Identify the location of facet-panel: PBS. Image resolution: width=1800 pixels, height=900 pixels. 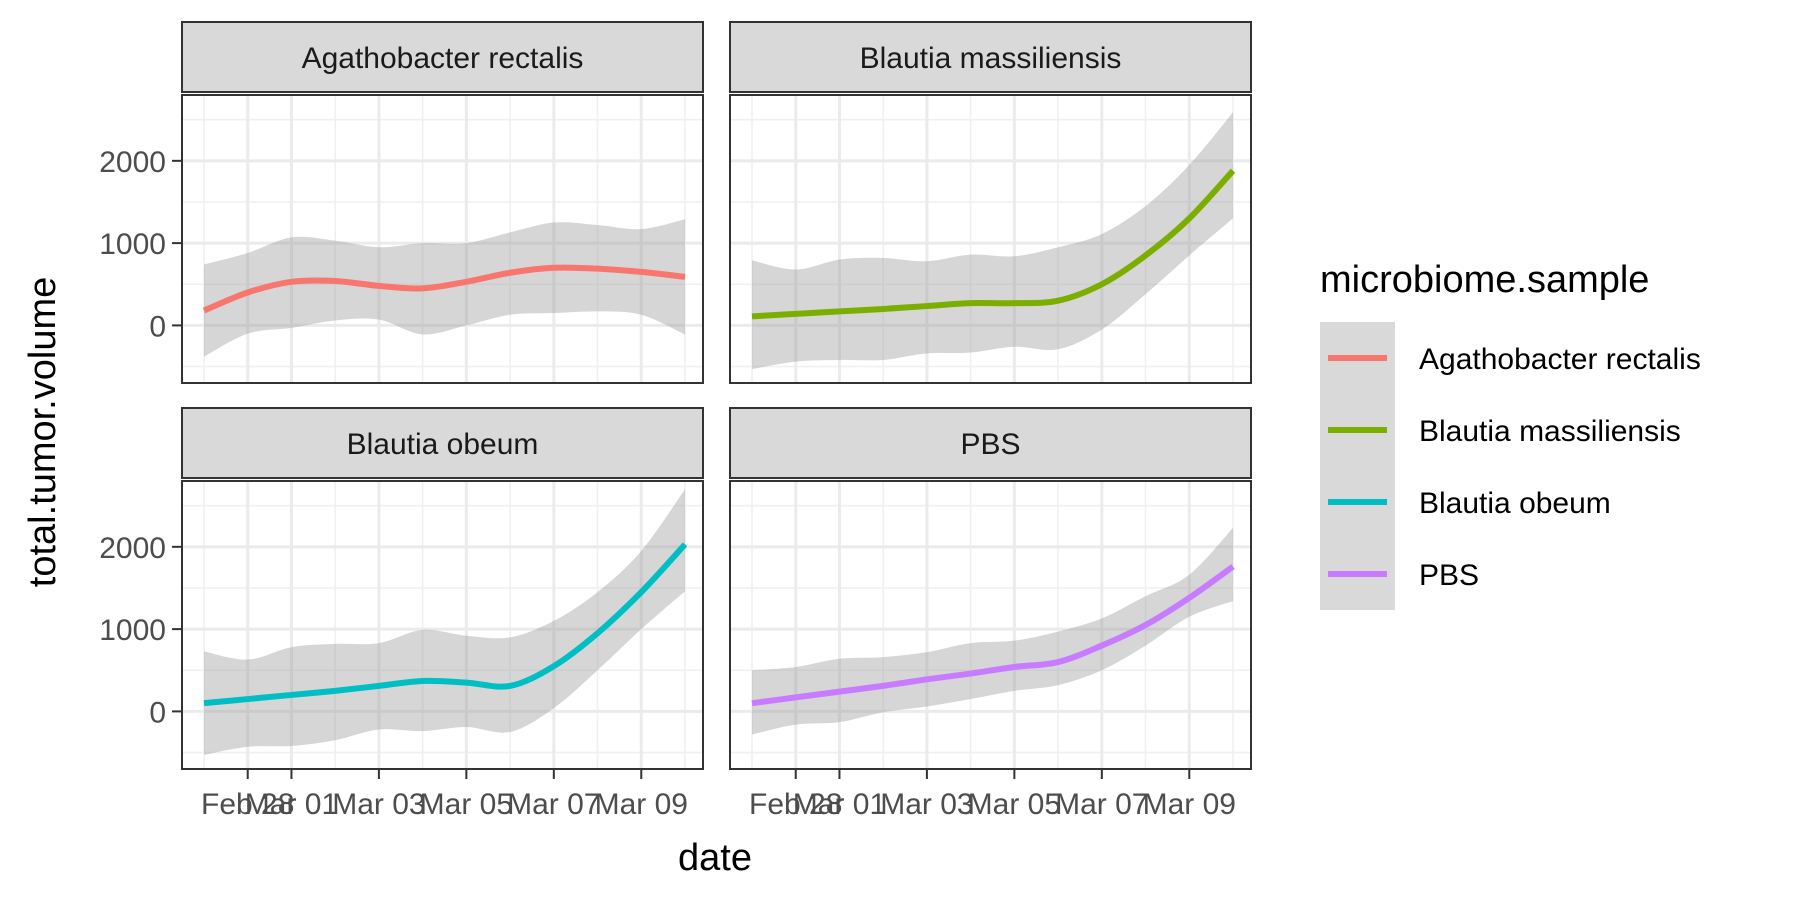
(990, 588).